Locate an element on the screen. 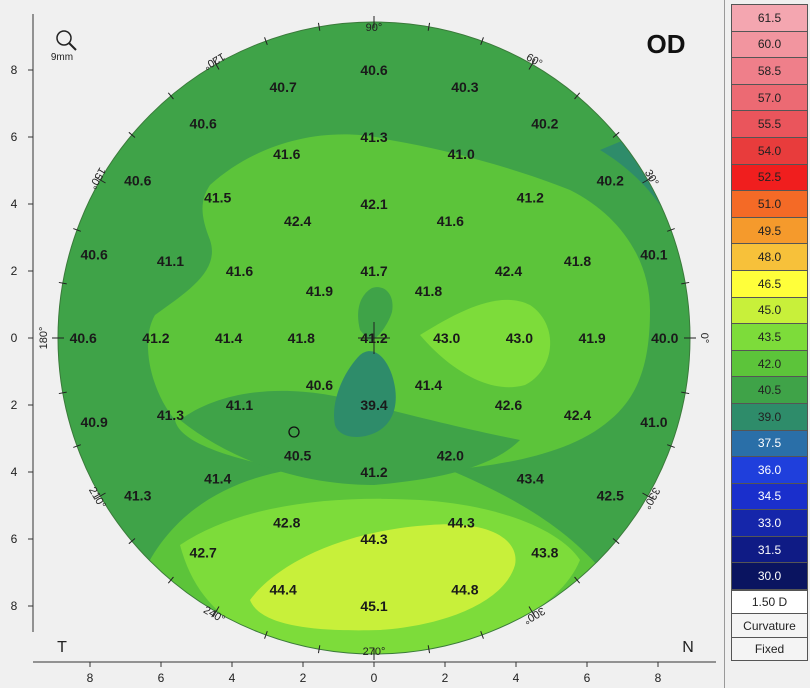 The image size is (810, 688). legend-swatch: 31.5 is located at coordinates (769, 549).